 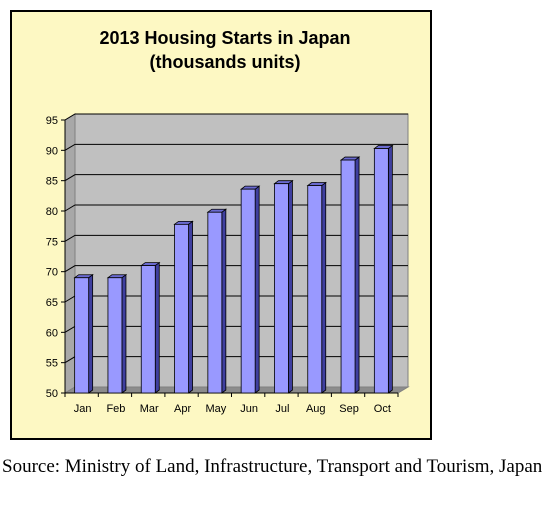 What do you see at coordinates (349, 409) in the screenshot?
I see `x-tick-label: Sep` at bounding box center [349, 409].